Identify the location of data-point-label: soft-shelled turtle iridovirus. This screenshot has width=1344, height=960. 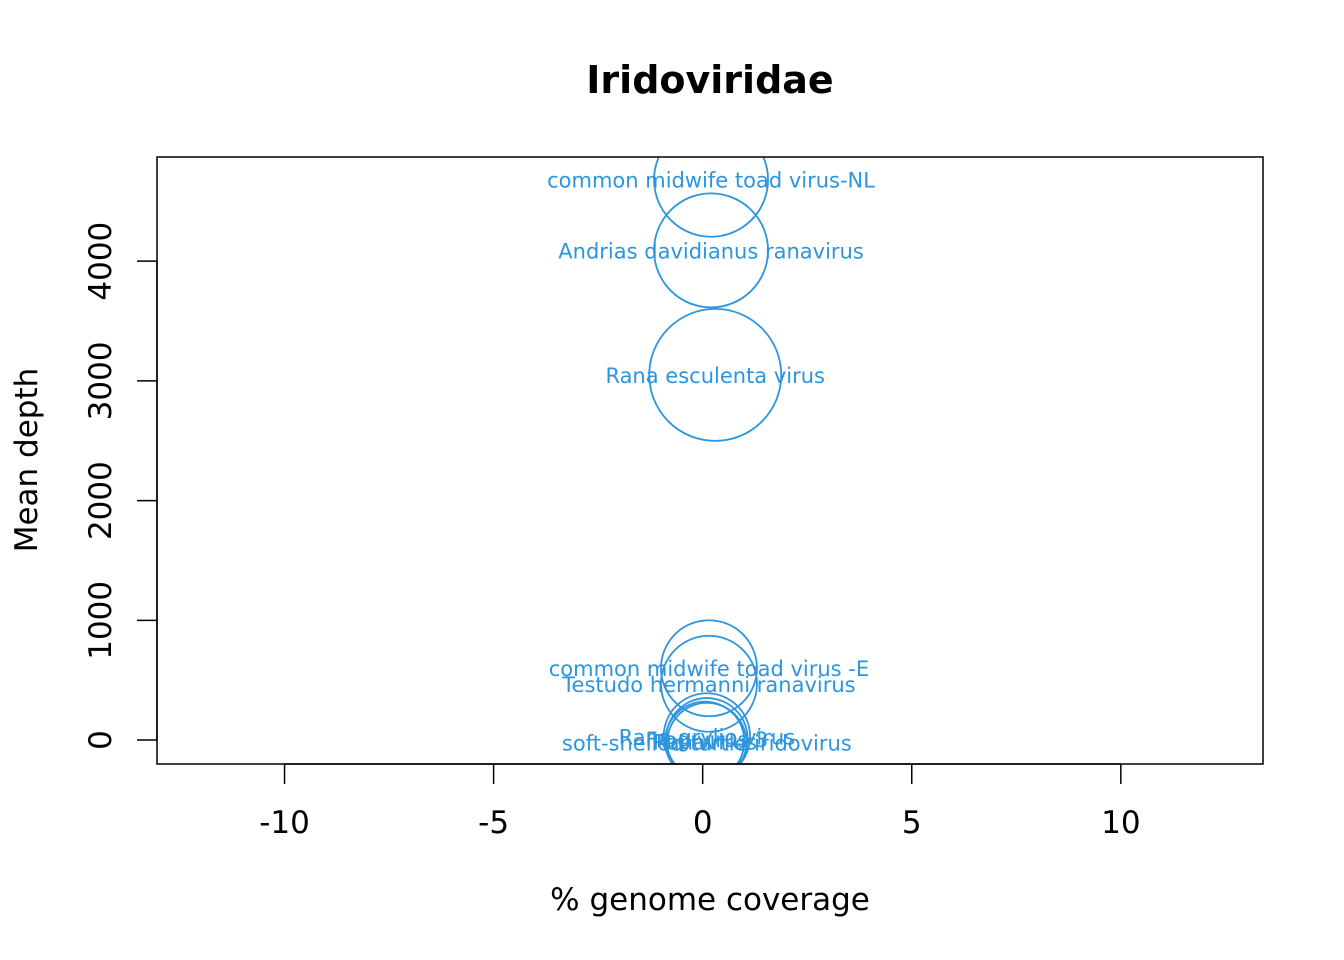
(707, 743).